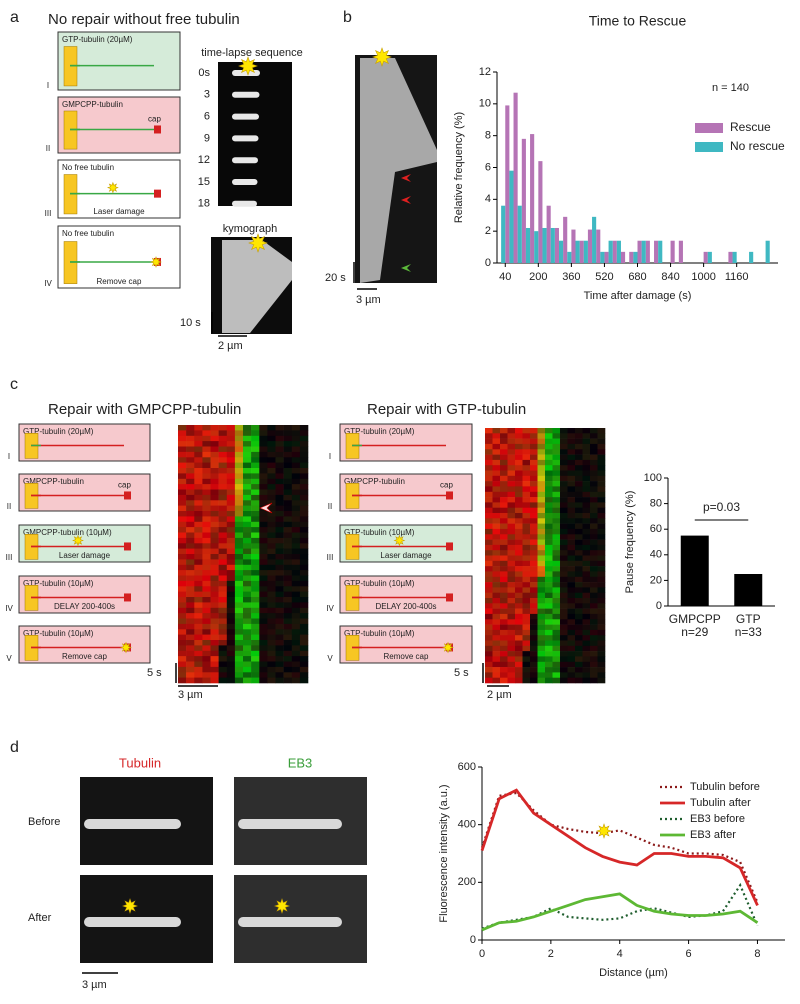  I want to click on cap, so click(127, 495).